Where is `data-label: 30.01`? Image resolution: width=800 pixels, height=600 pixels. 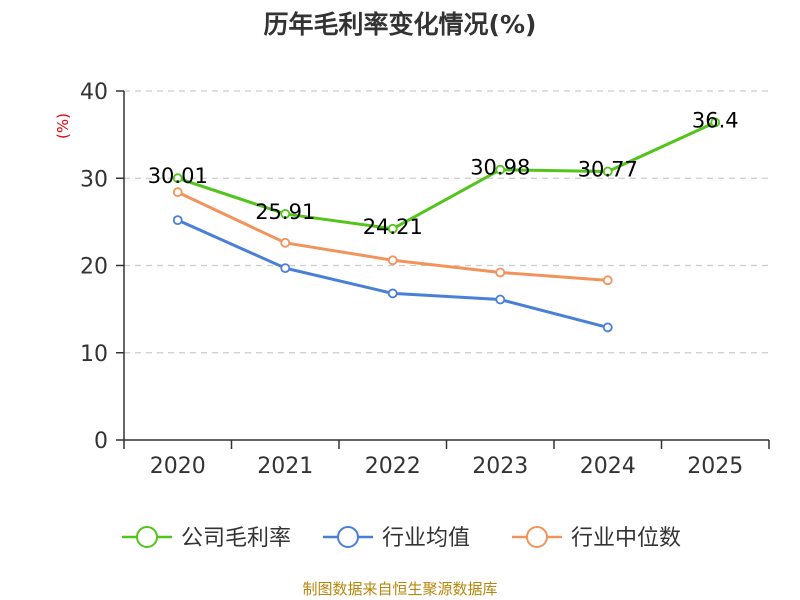 data-label: 30.01 is located at coordinates (178, 176).